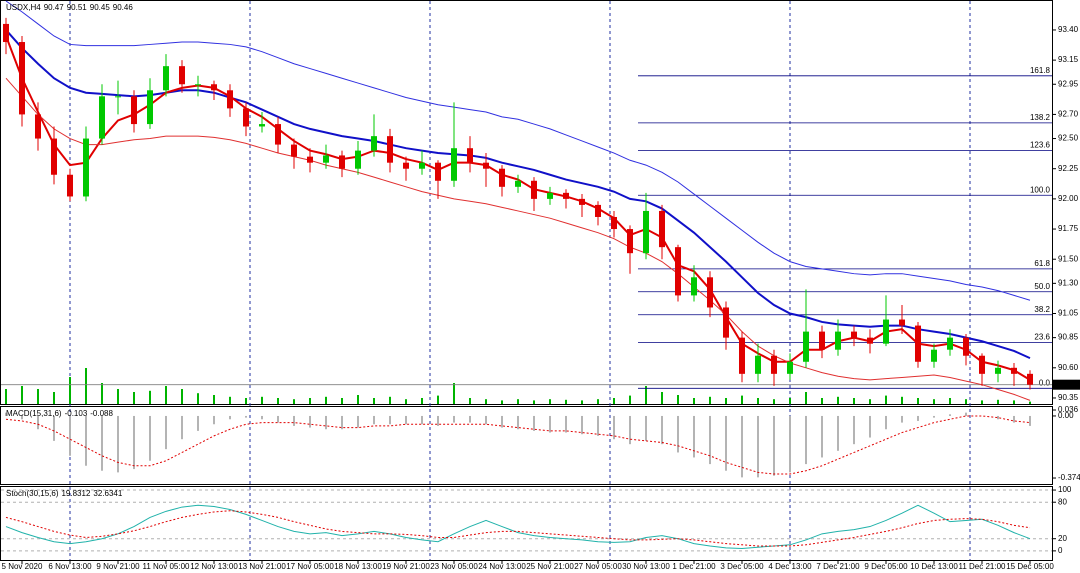 Image resolution: width=1080 pixels, height=573 pixels. I want to click on x-tick-label: 13 Nov 21:00, so click(262, 566).